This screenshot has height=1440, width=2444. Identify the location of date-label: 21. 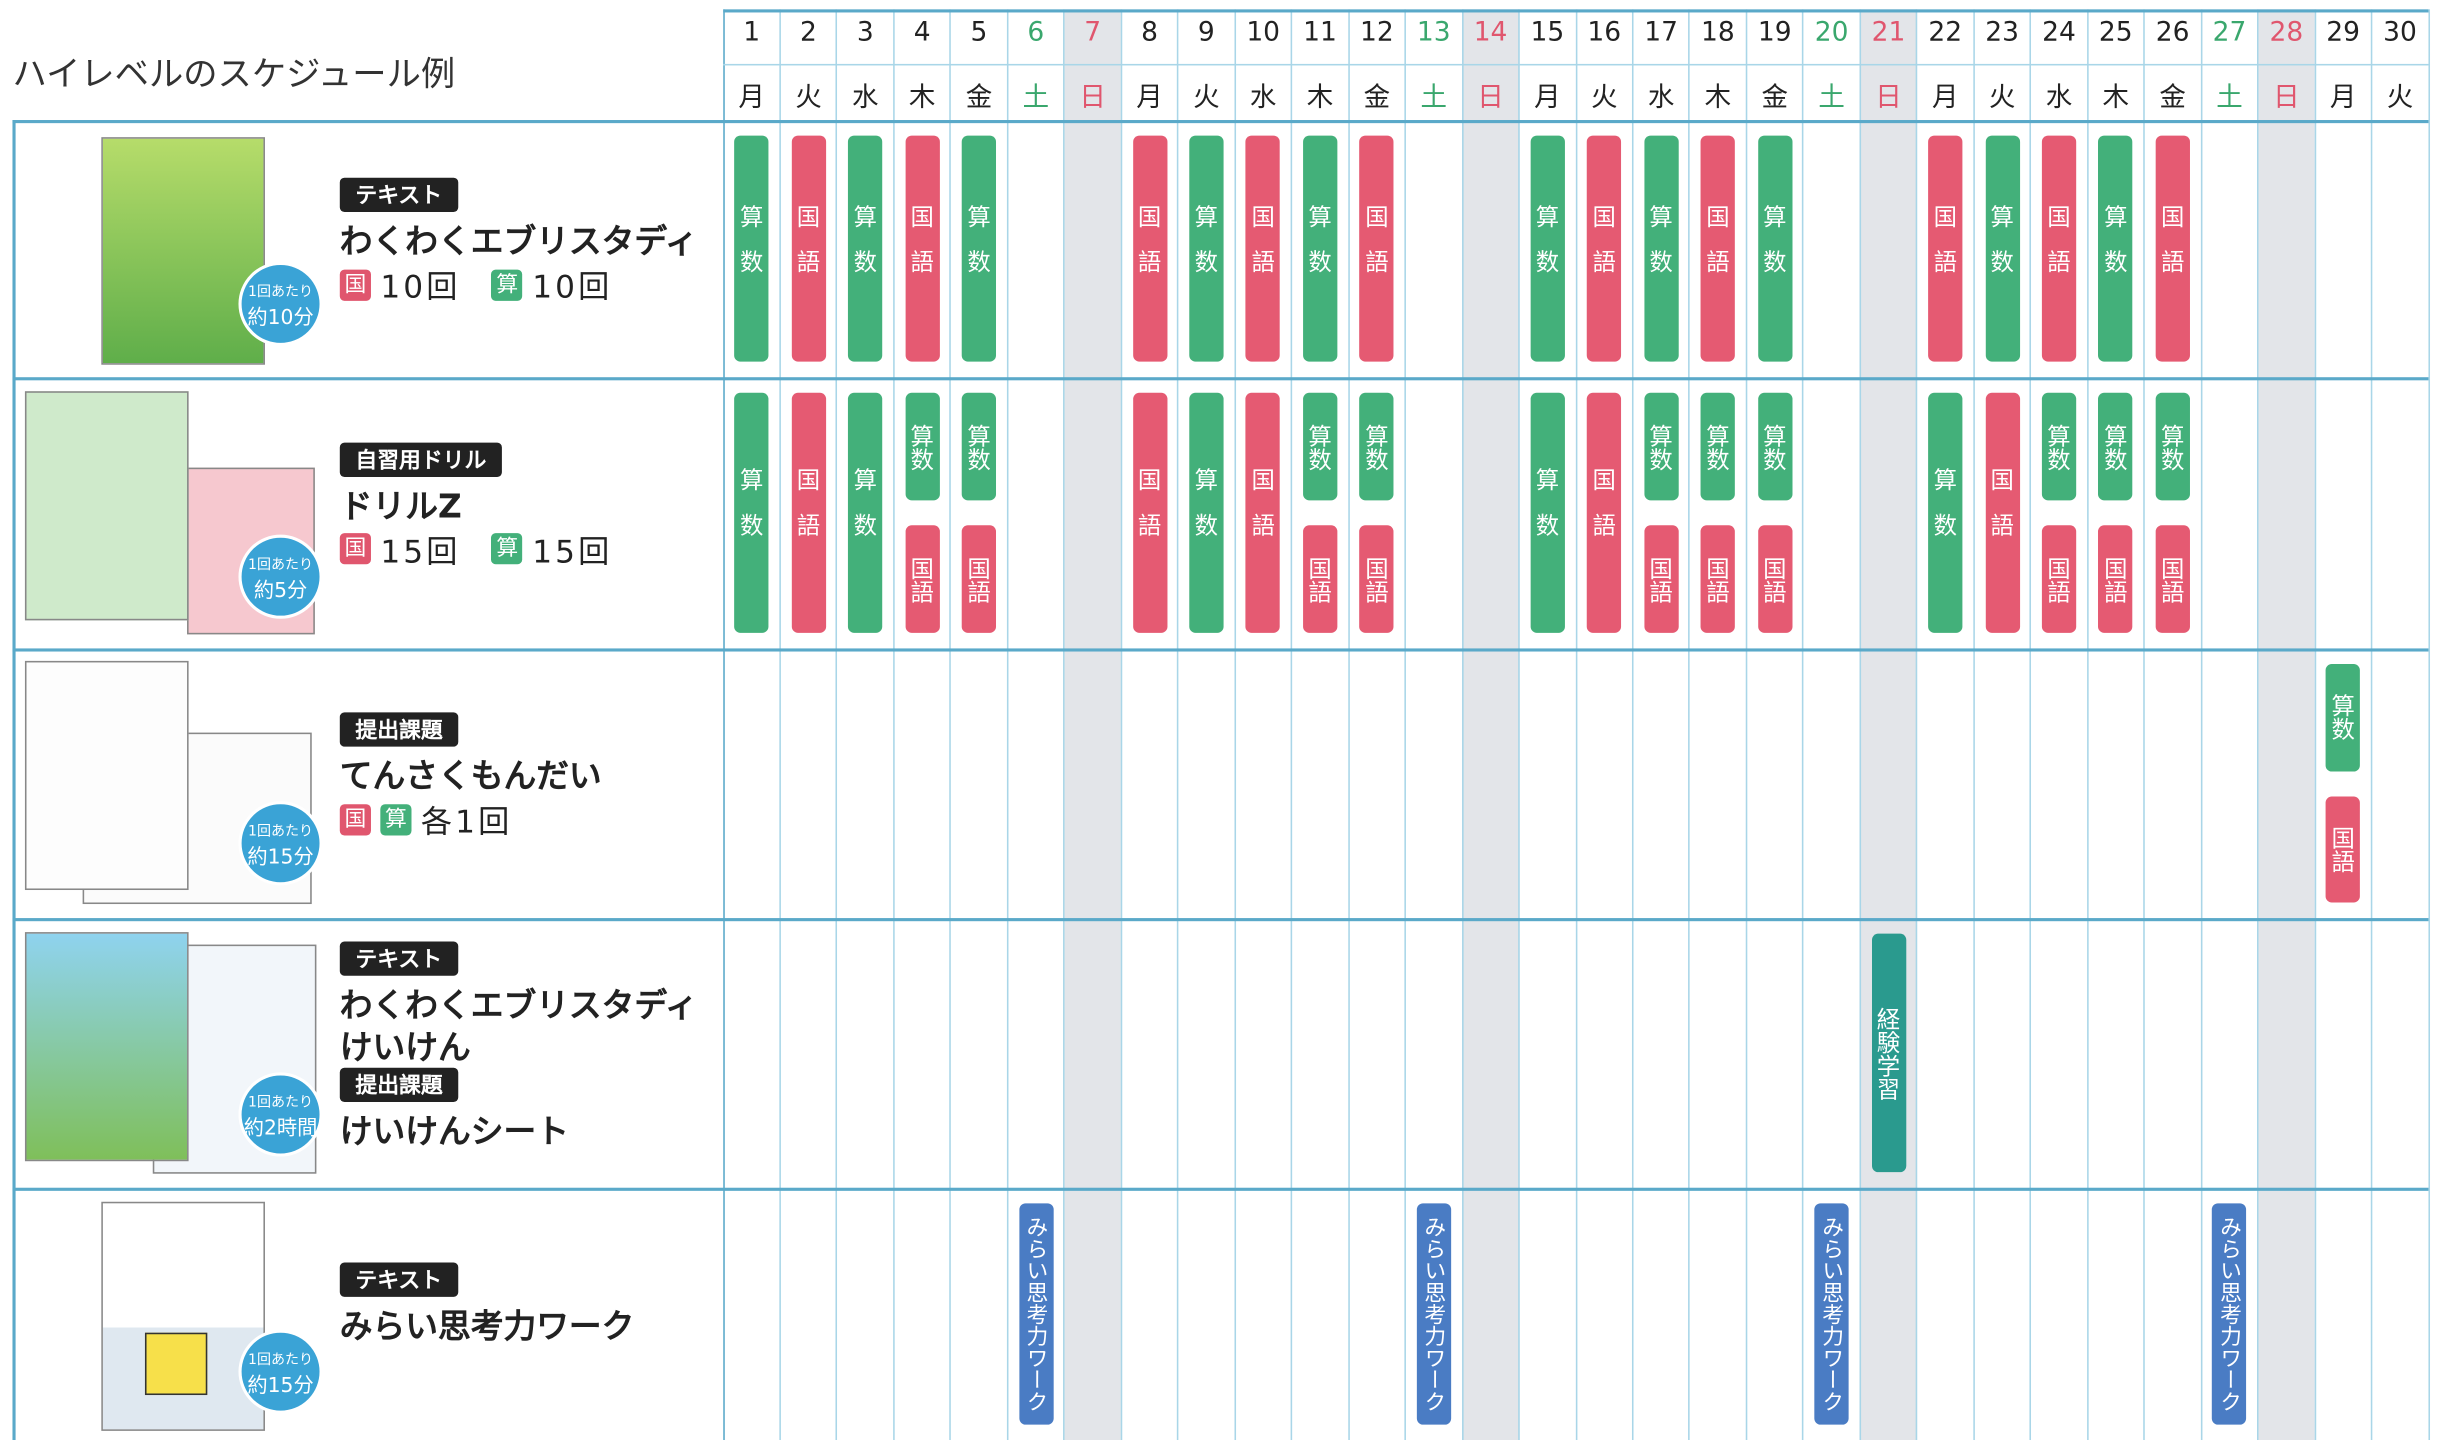
(1888, 33).